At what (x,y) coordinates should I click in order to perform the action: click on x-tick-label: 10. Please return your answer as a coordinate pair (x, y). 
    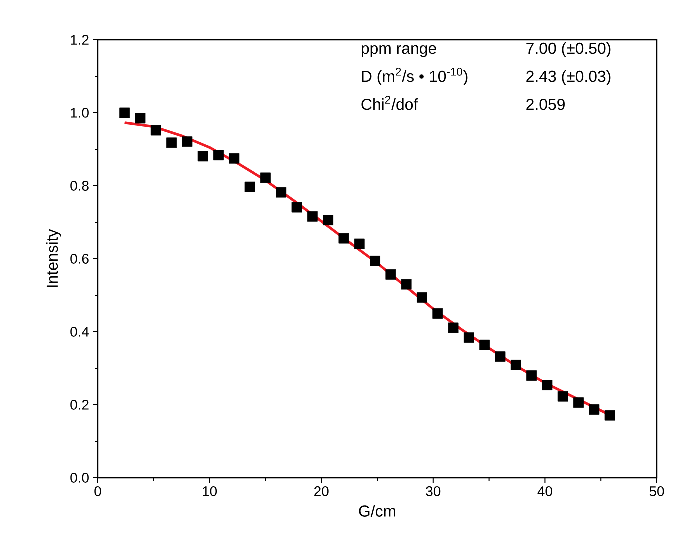
    Looking at the image, I should click on (210, 491).